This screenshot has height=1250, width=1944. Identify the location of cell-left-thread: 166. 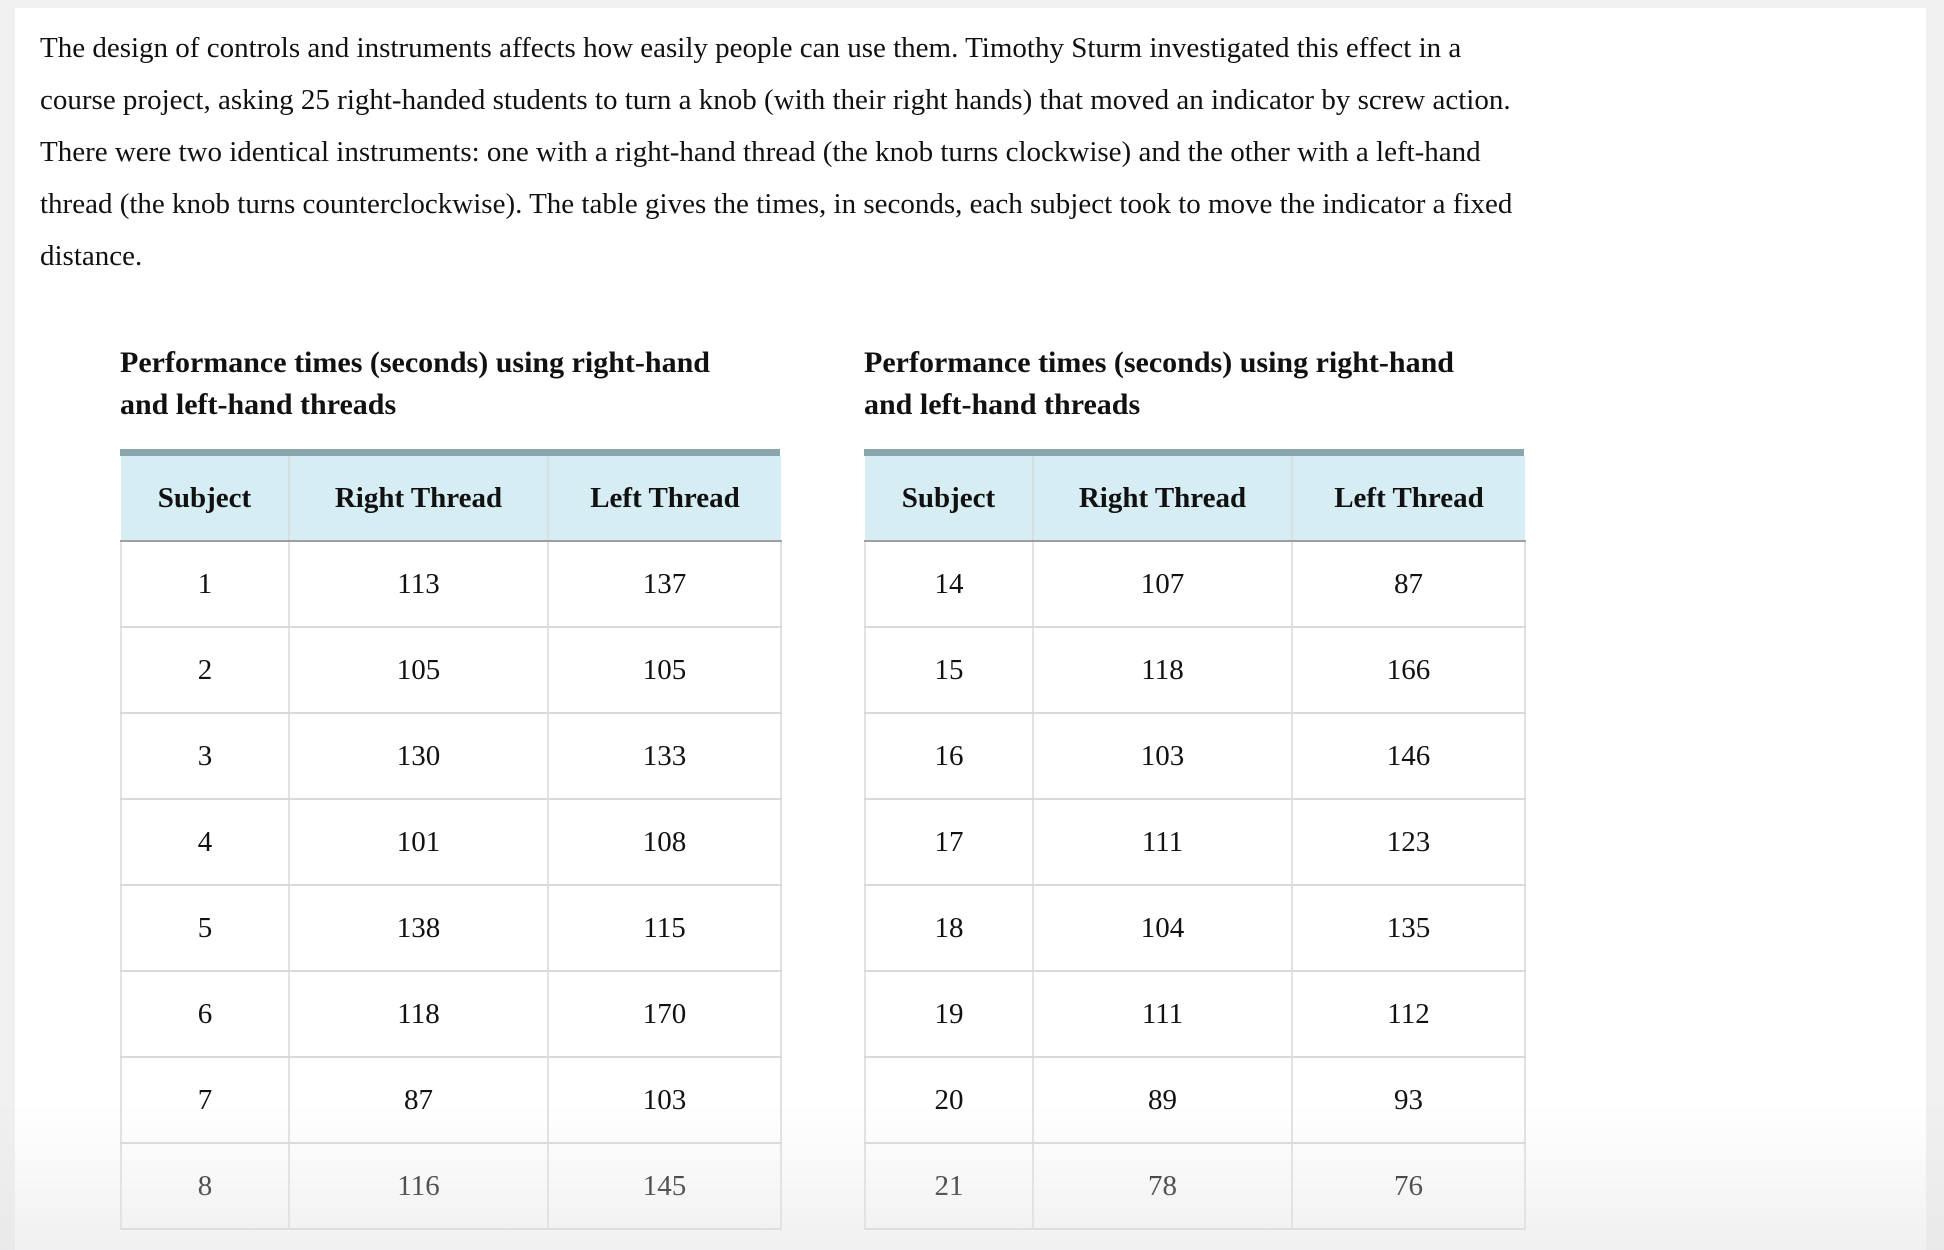
(1408, 670).